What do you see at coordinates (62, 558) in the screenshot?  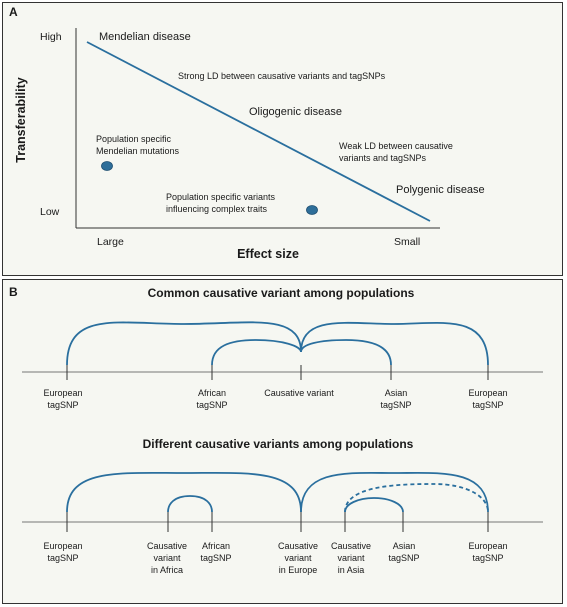 I see `diff-european-left-2: tagSNP` at bounding box center [62, 558].